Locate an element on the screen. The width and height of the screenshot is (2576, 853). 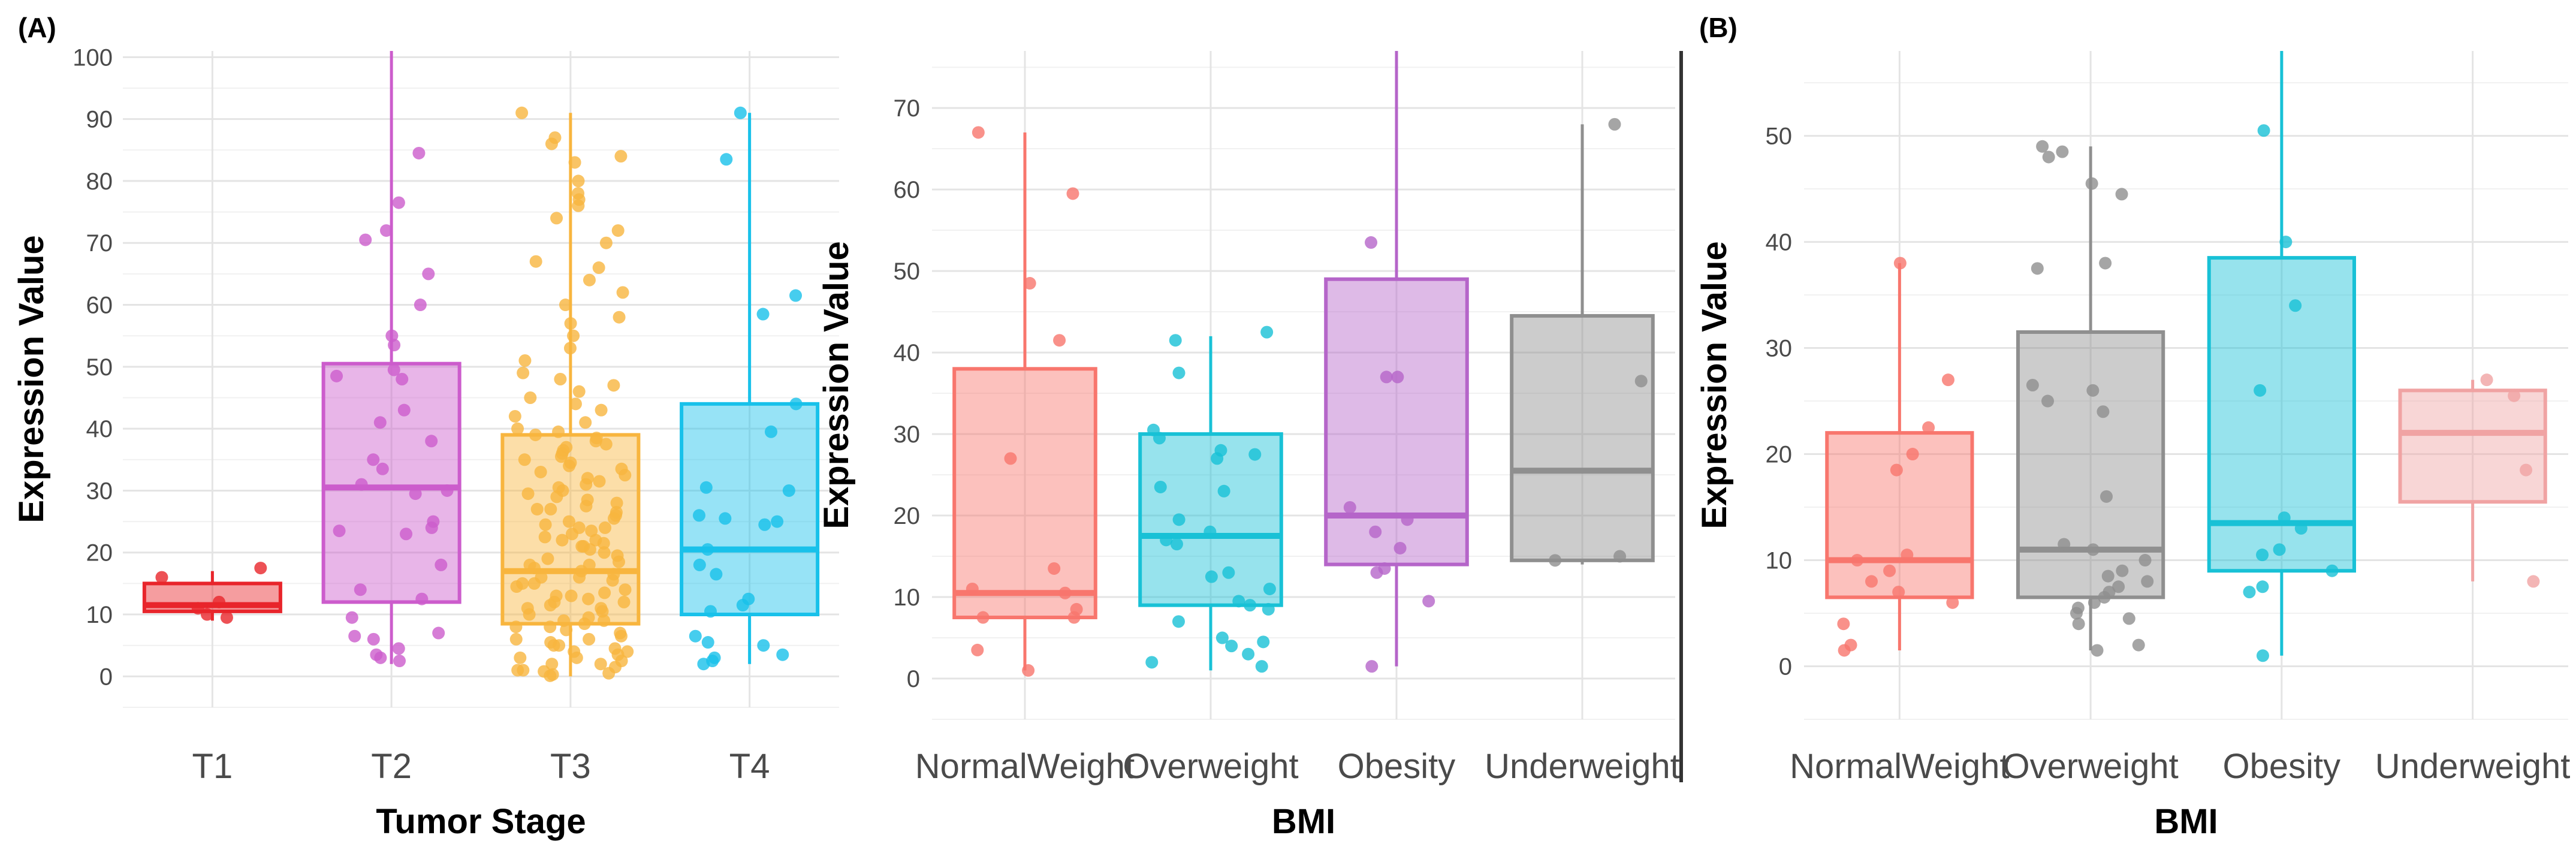
x-axis-title: Tumor Stage is located at coordinates (481, 821).